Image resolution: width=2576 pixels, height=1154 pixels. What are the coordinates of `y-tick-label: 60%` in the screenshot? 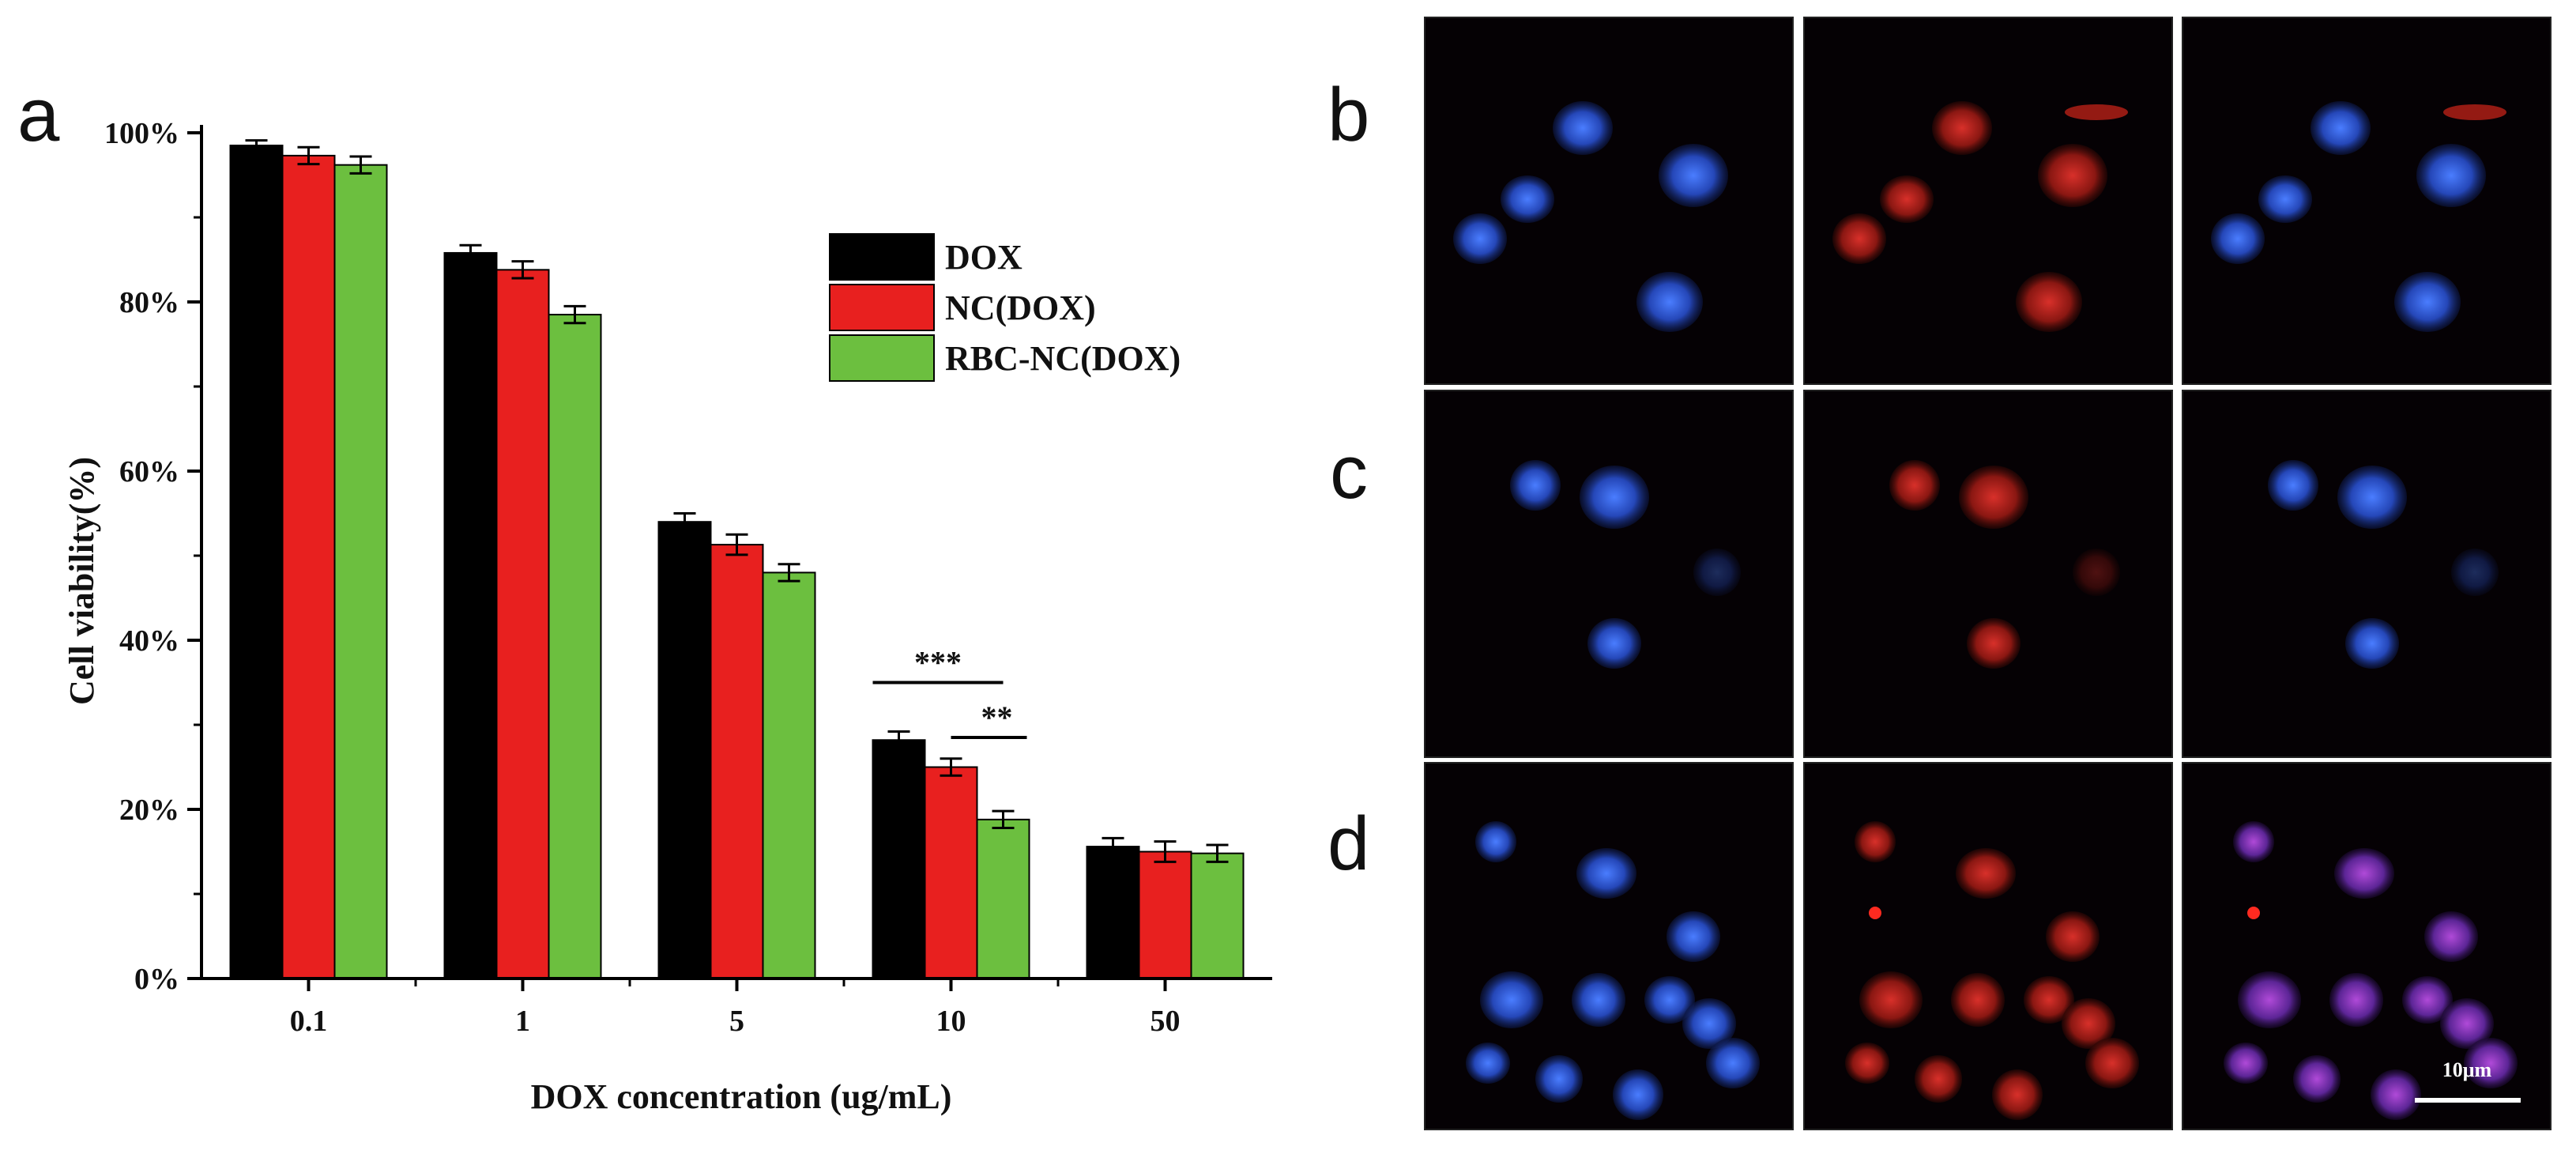 It's located at (149, 472).